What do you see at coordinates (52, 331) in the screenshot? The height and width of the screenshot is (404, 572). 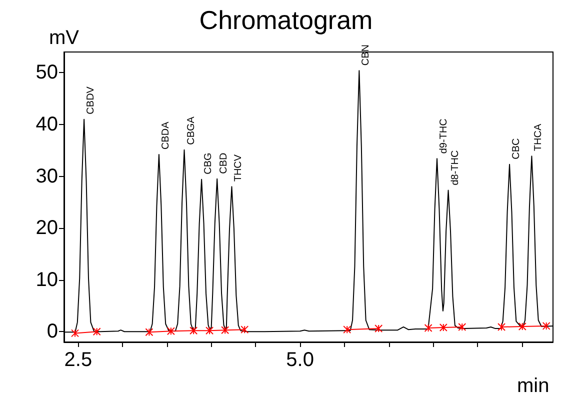 I see `y-tick-label: 0` at bounding box center [52, 331].